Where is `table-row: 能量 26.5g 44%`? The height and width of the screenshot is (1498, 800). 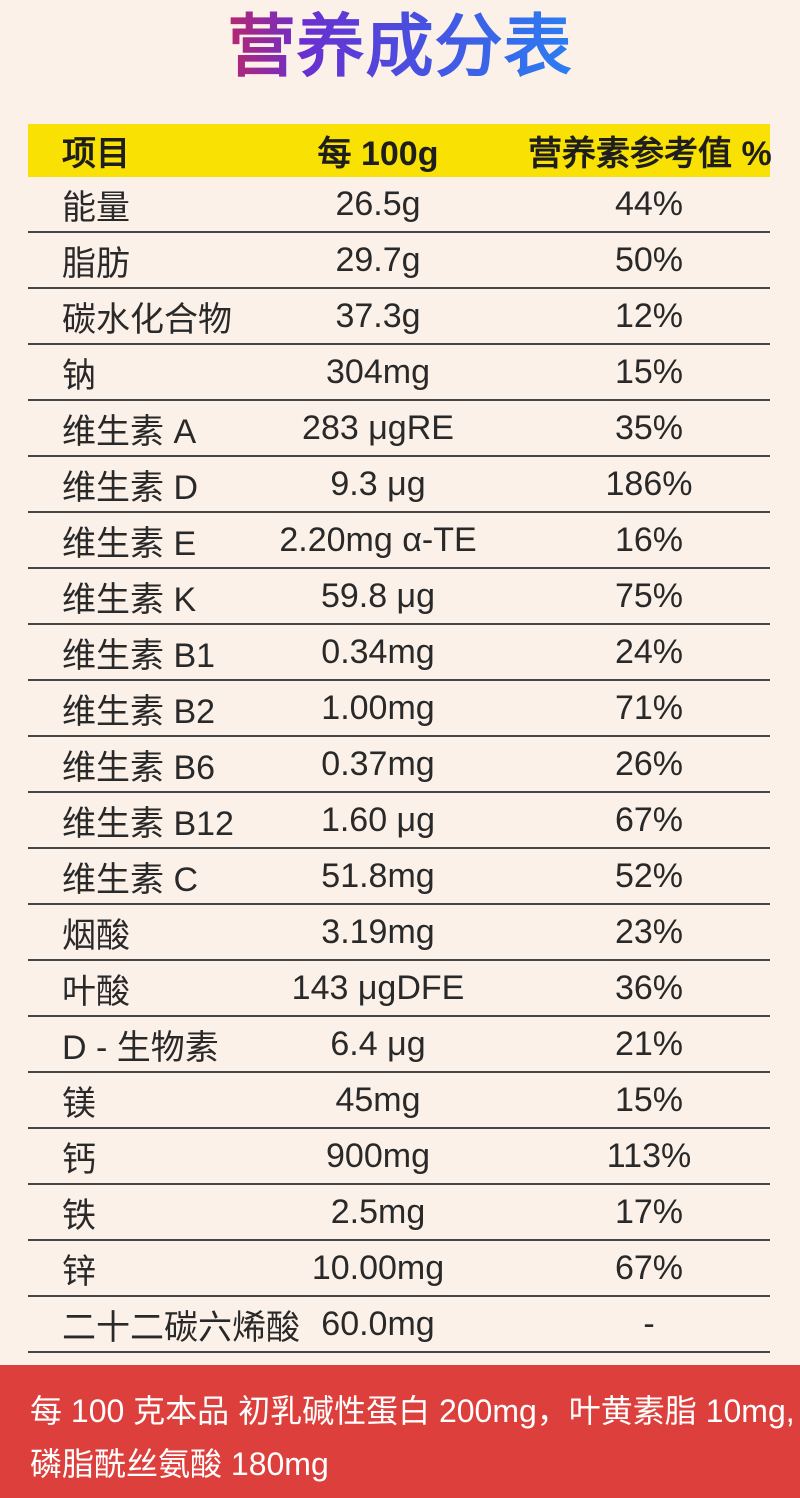
table-row: 能量 26.5g 44% is located at coordinates (399, 205).